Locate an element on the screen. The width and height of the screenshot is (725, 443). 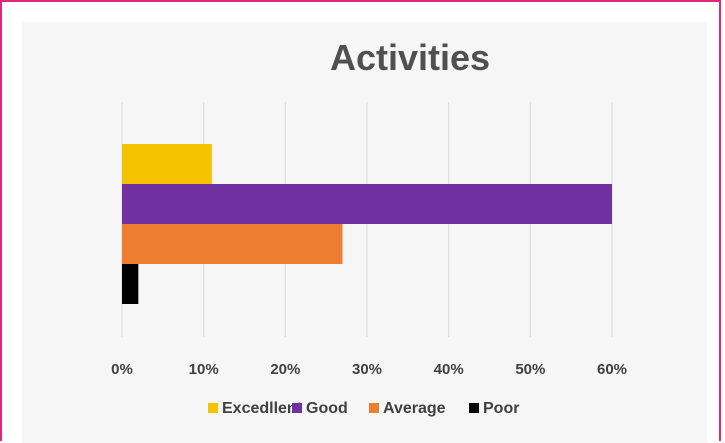
legend-label: Excedllent is located at coordinates (262, 408).